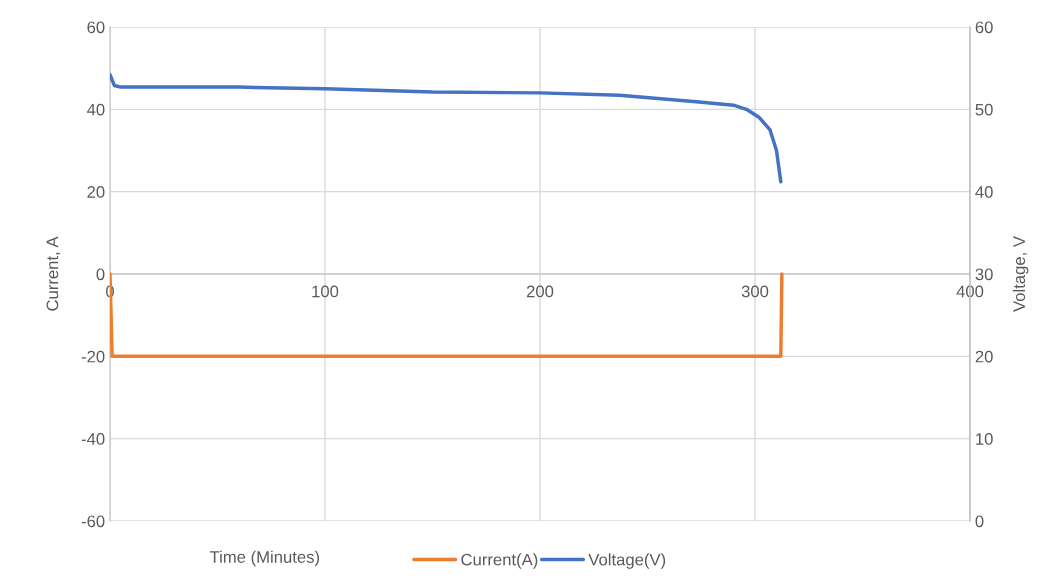 The width and height of the screenshot is (1043, 585). What do you see at coordinates (984, 109) in the screenshot?
I see `y2-tick-label: 50` at bounding box center [984, 109].